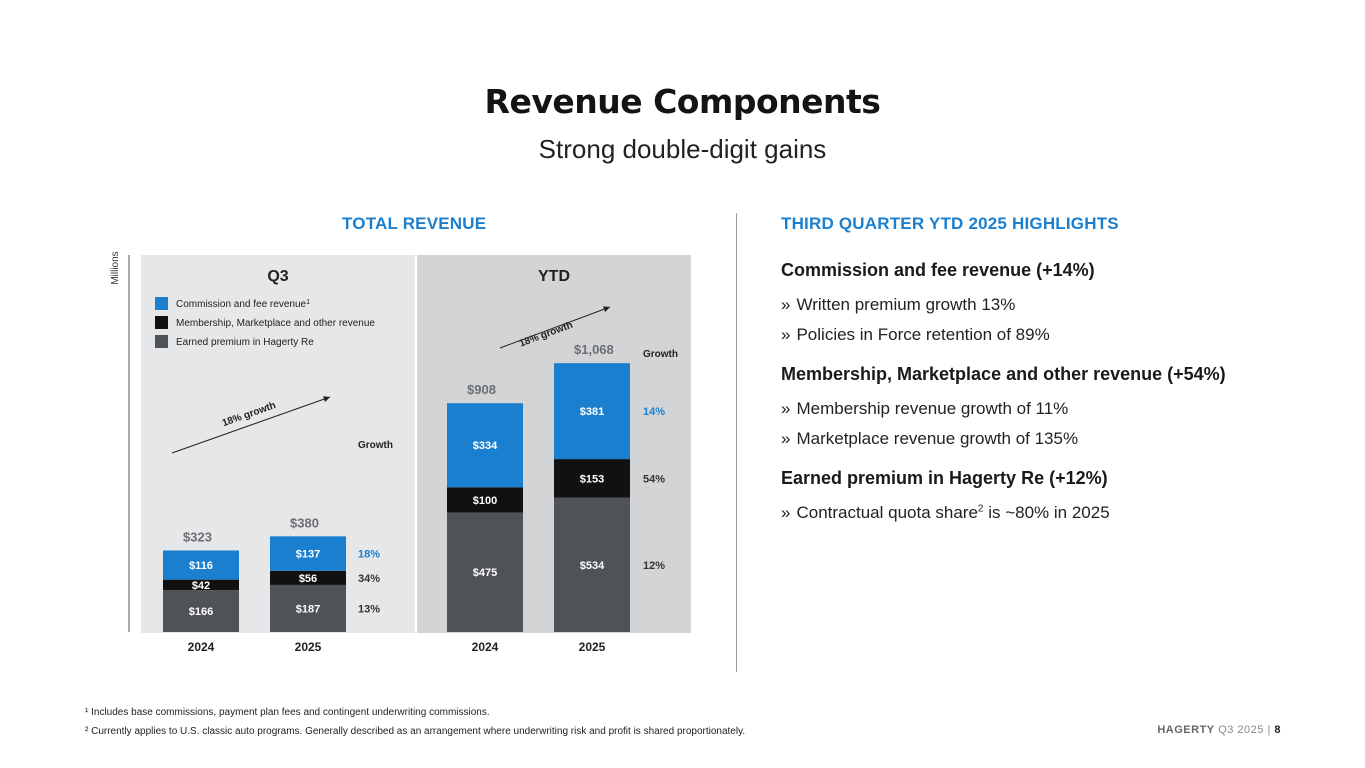 Image resolution: width=1365 pixels, height=768 pixels. I want to click on highlight-bullet: » Written premium growth 13%, so click(1061, 305).